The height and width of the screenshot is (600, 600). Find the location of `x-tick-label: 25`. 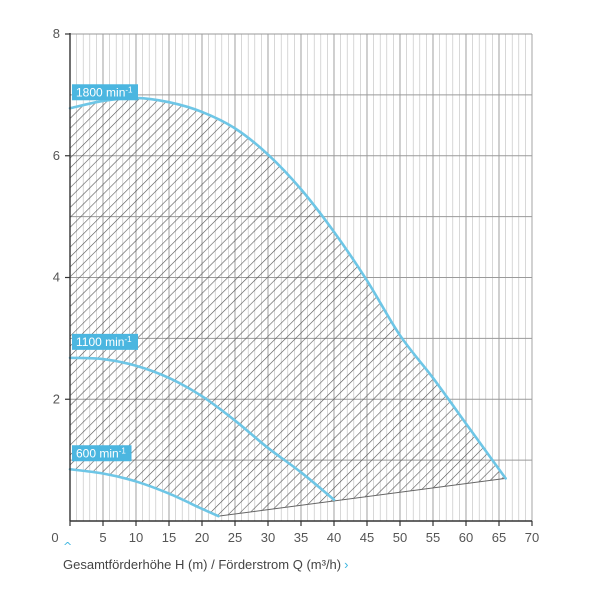

x-tick-label: 25 is located at coordinates (235, 537).